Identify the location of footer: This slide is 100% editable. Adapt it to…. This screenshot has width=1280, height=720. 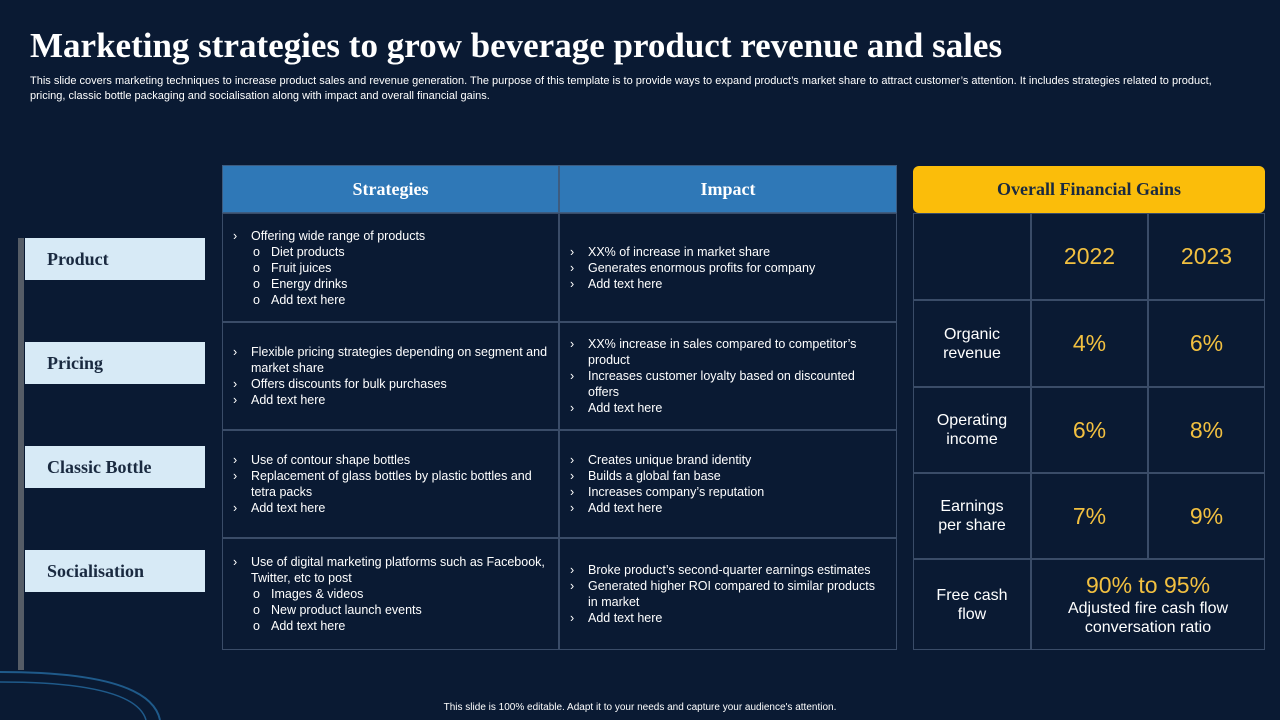
(640, 707).